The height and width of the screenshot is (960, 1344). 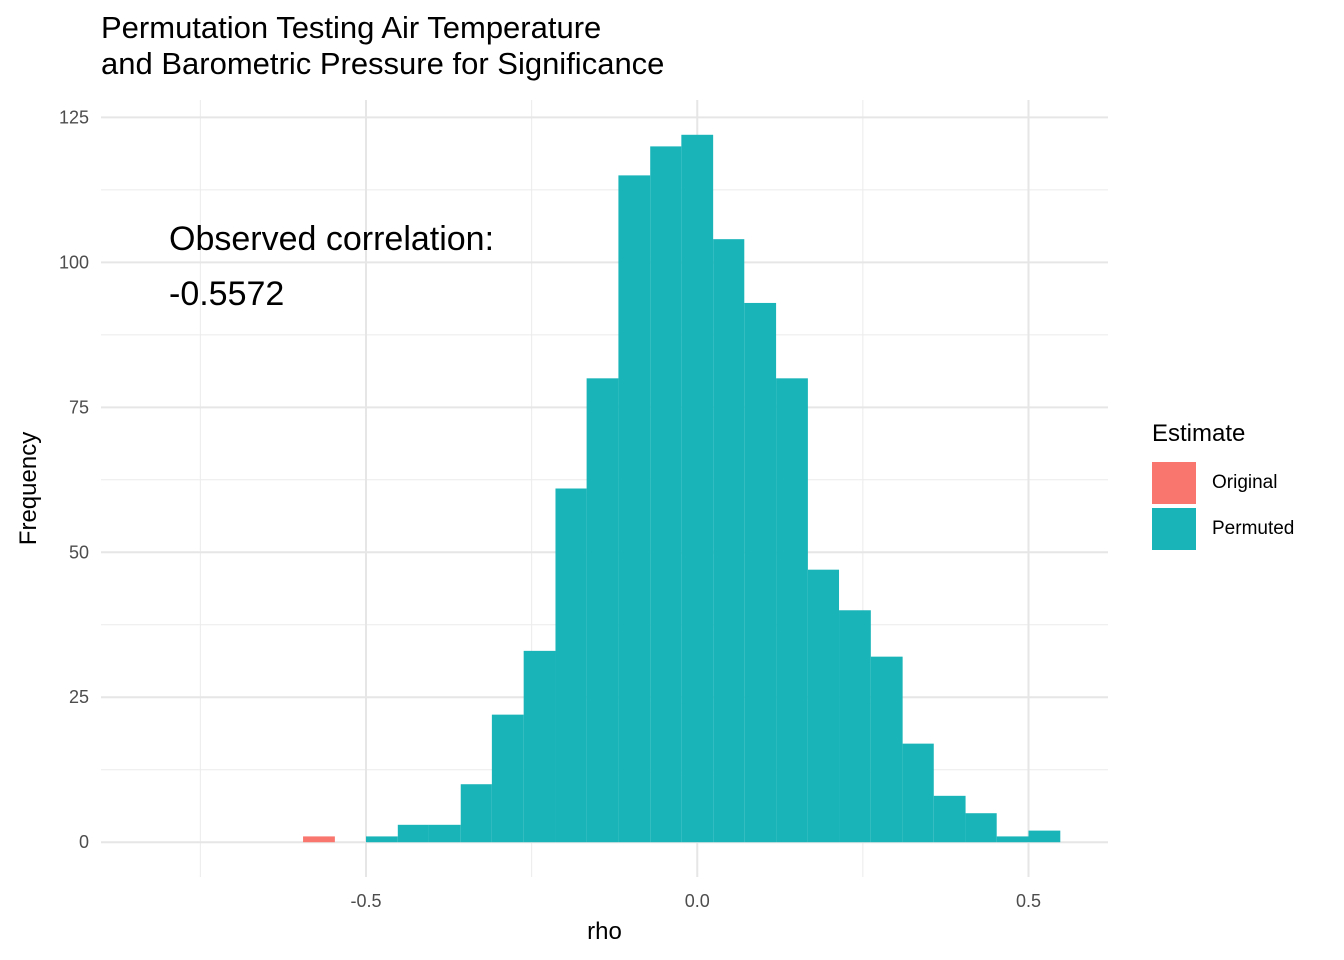 I want to click on chart-title-line-2: and Barometric Pressure for Significance, so click(x=383, y=63).